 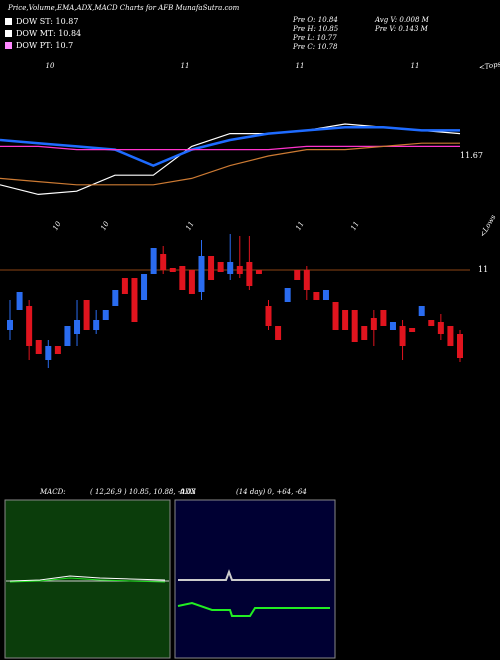 I want to click on adx-params: (14 day) 0, +64, -64, so click(x=271, y=492).